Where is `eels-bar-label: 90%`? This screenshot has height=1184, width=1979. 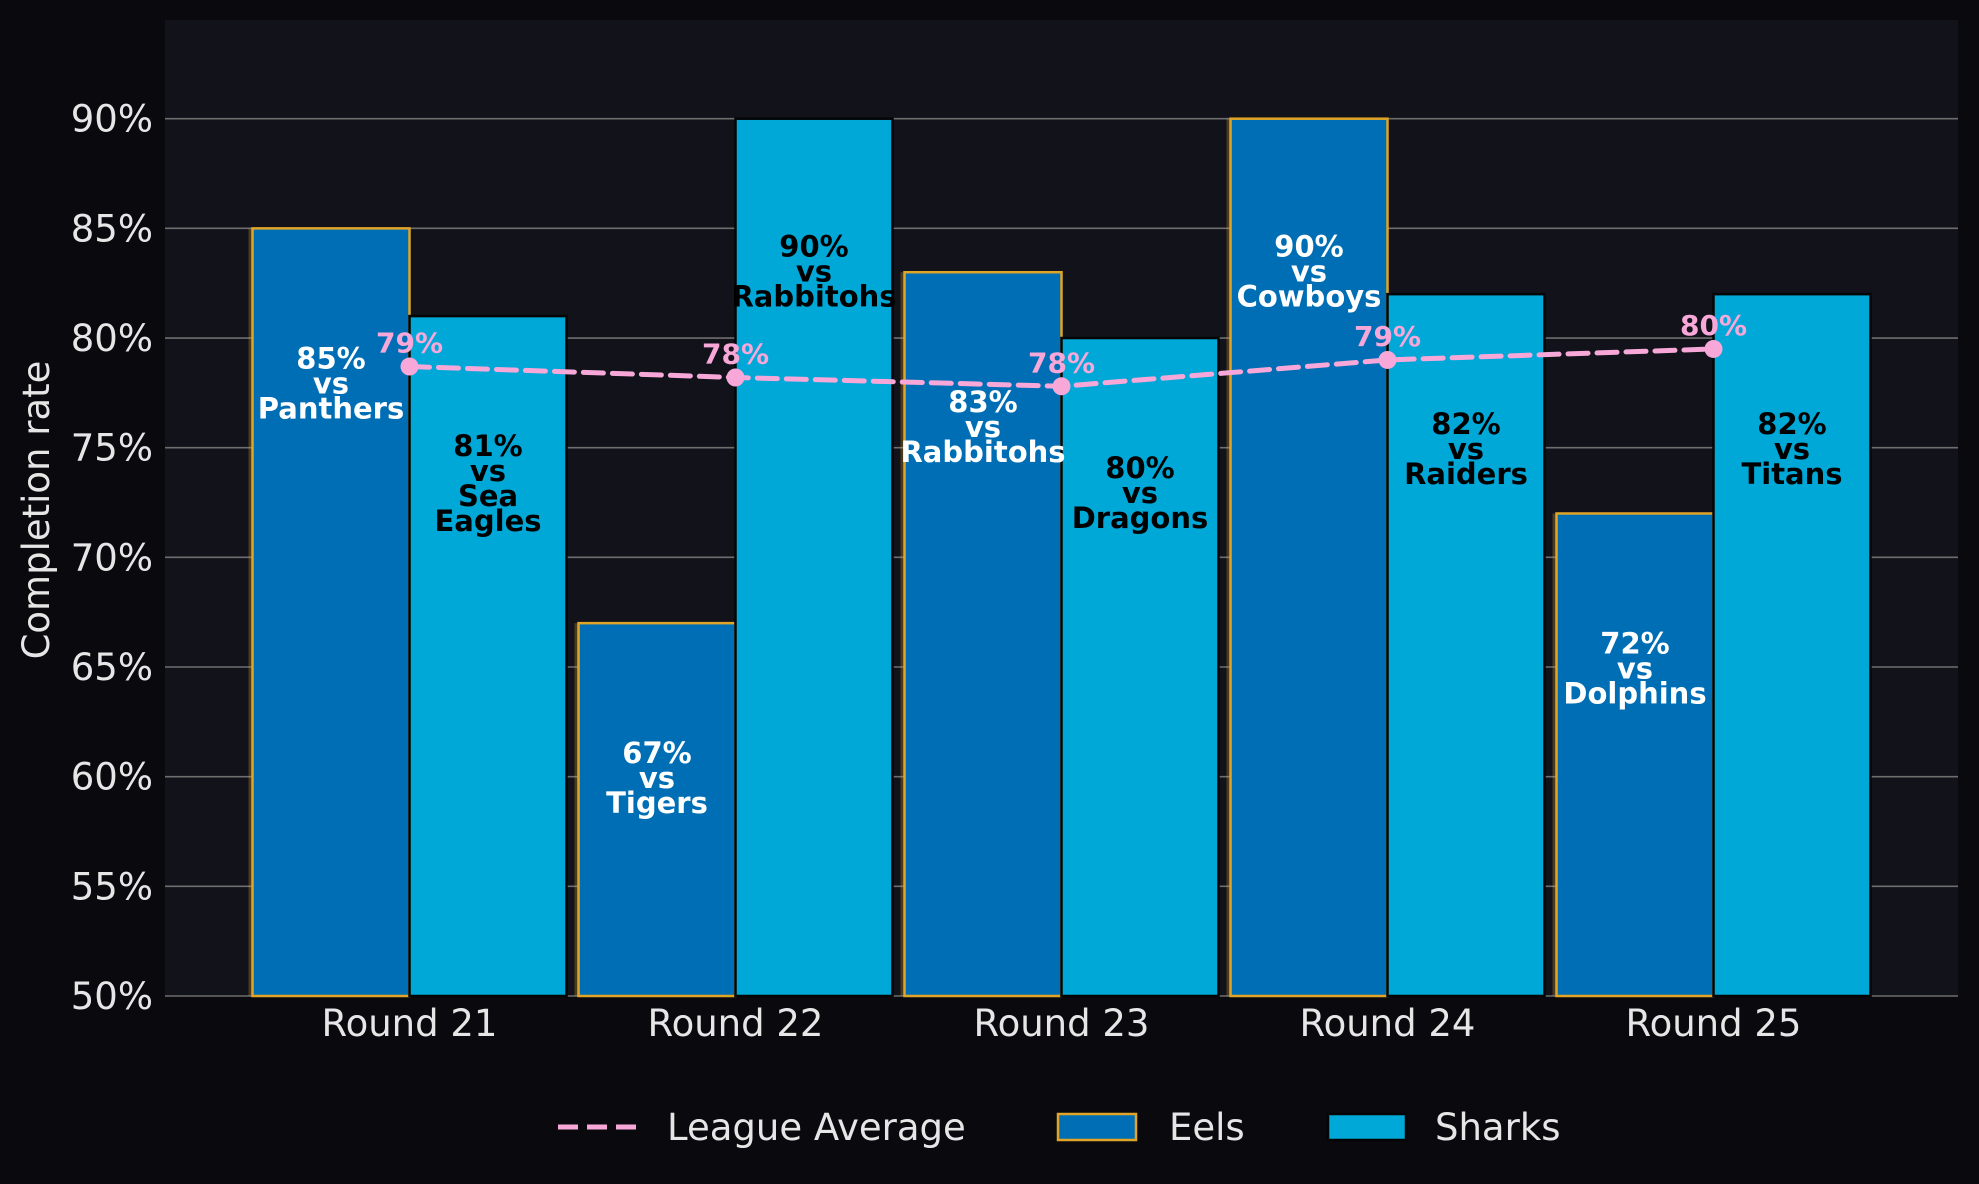
eels-bar-label: 90% is located at coordinates (1308, 247).